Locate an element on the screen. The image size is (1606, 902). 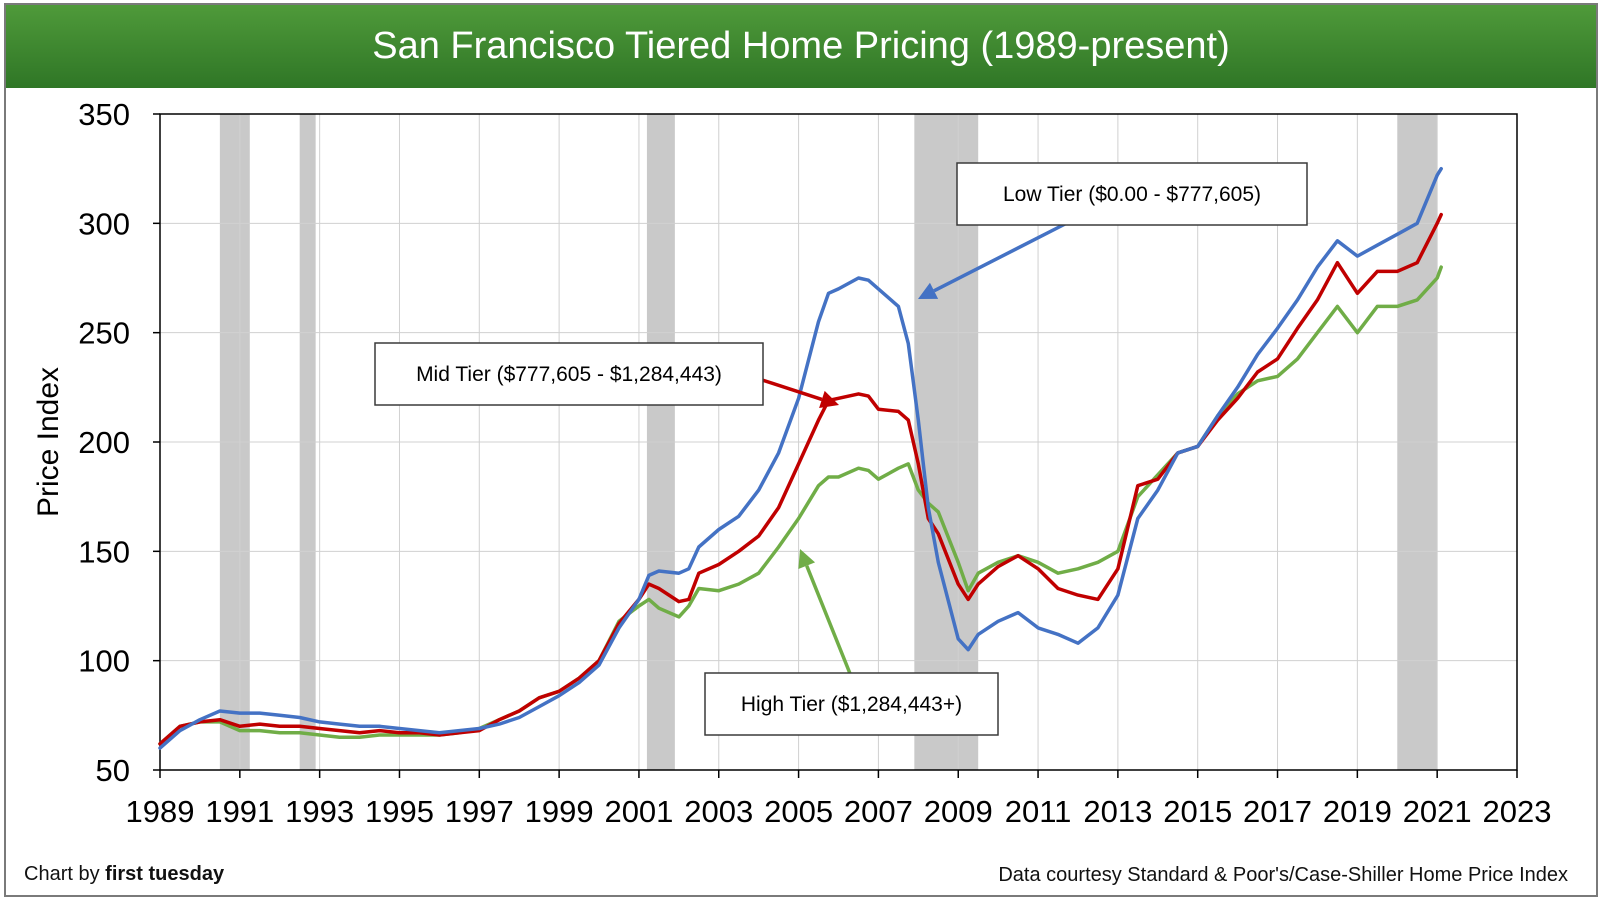
y-tick-label: 100 is located at coordinates (104, 661).